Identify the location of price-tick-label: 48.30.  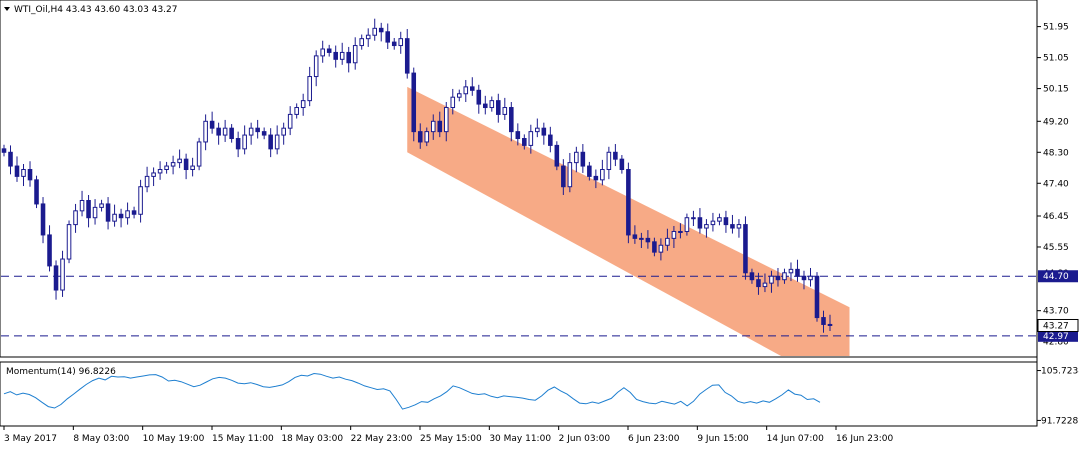
(1056, 153).